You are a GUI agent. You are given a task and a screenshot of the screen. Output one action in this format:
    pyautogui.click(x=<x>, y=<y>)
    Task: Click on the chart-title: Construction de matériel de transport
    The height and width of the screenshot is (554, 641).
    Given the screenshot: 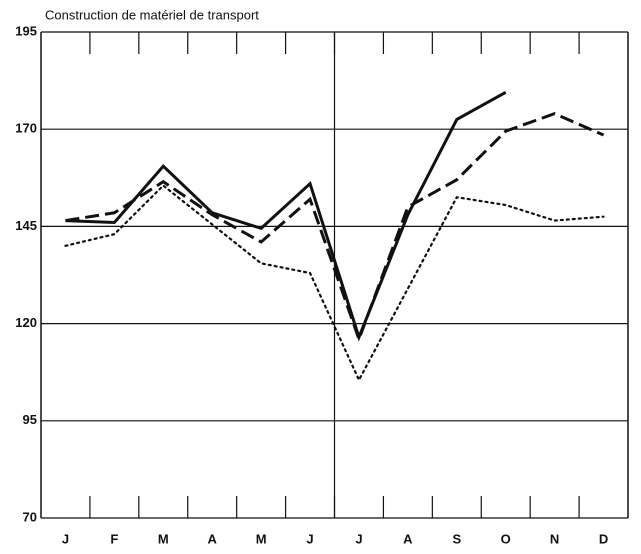 What is the action you would take?
    pyautogui.click(x=152, y=14)
    